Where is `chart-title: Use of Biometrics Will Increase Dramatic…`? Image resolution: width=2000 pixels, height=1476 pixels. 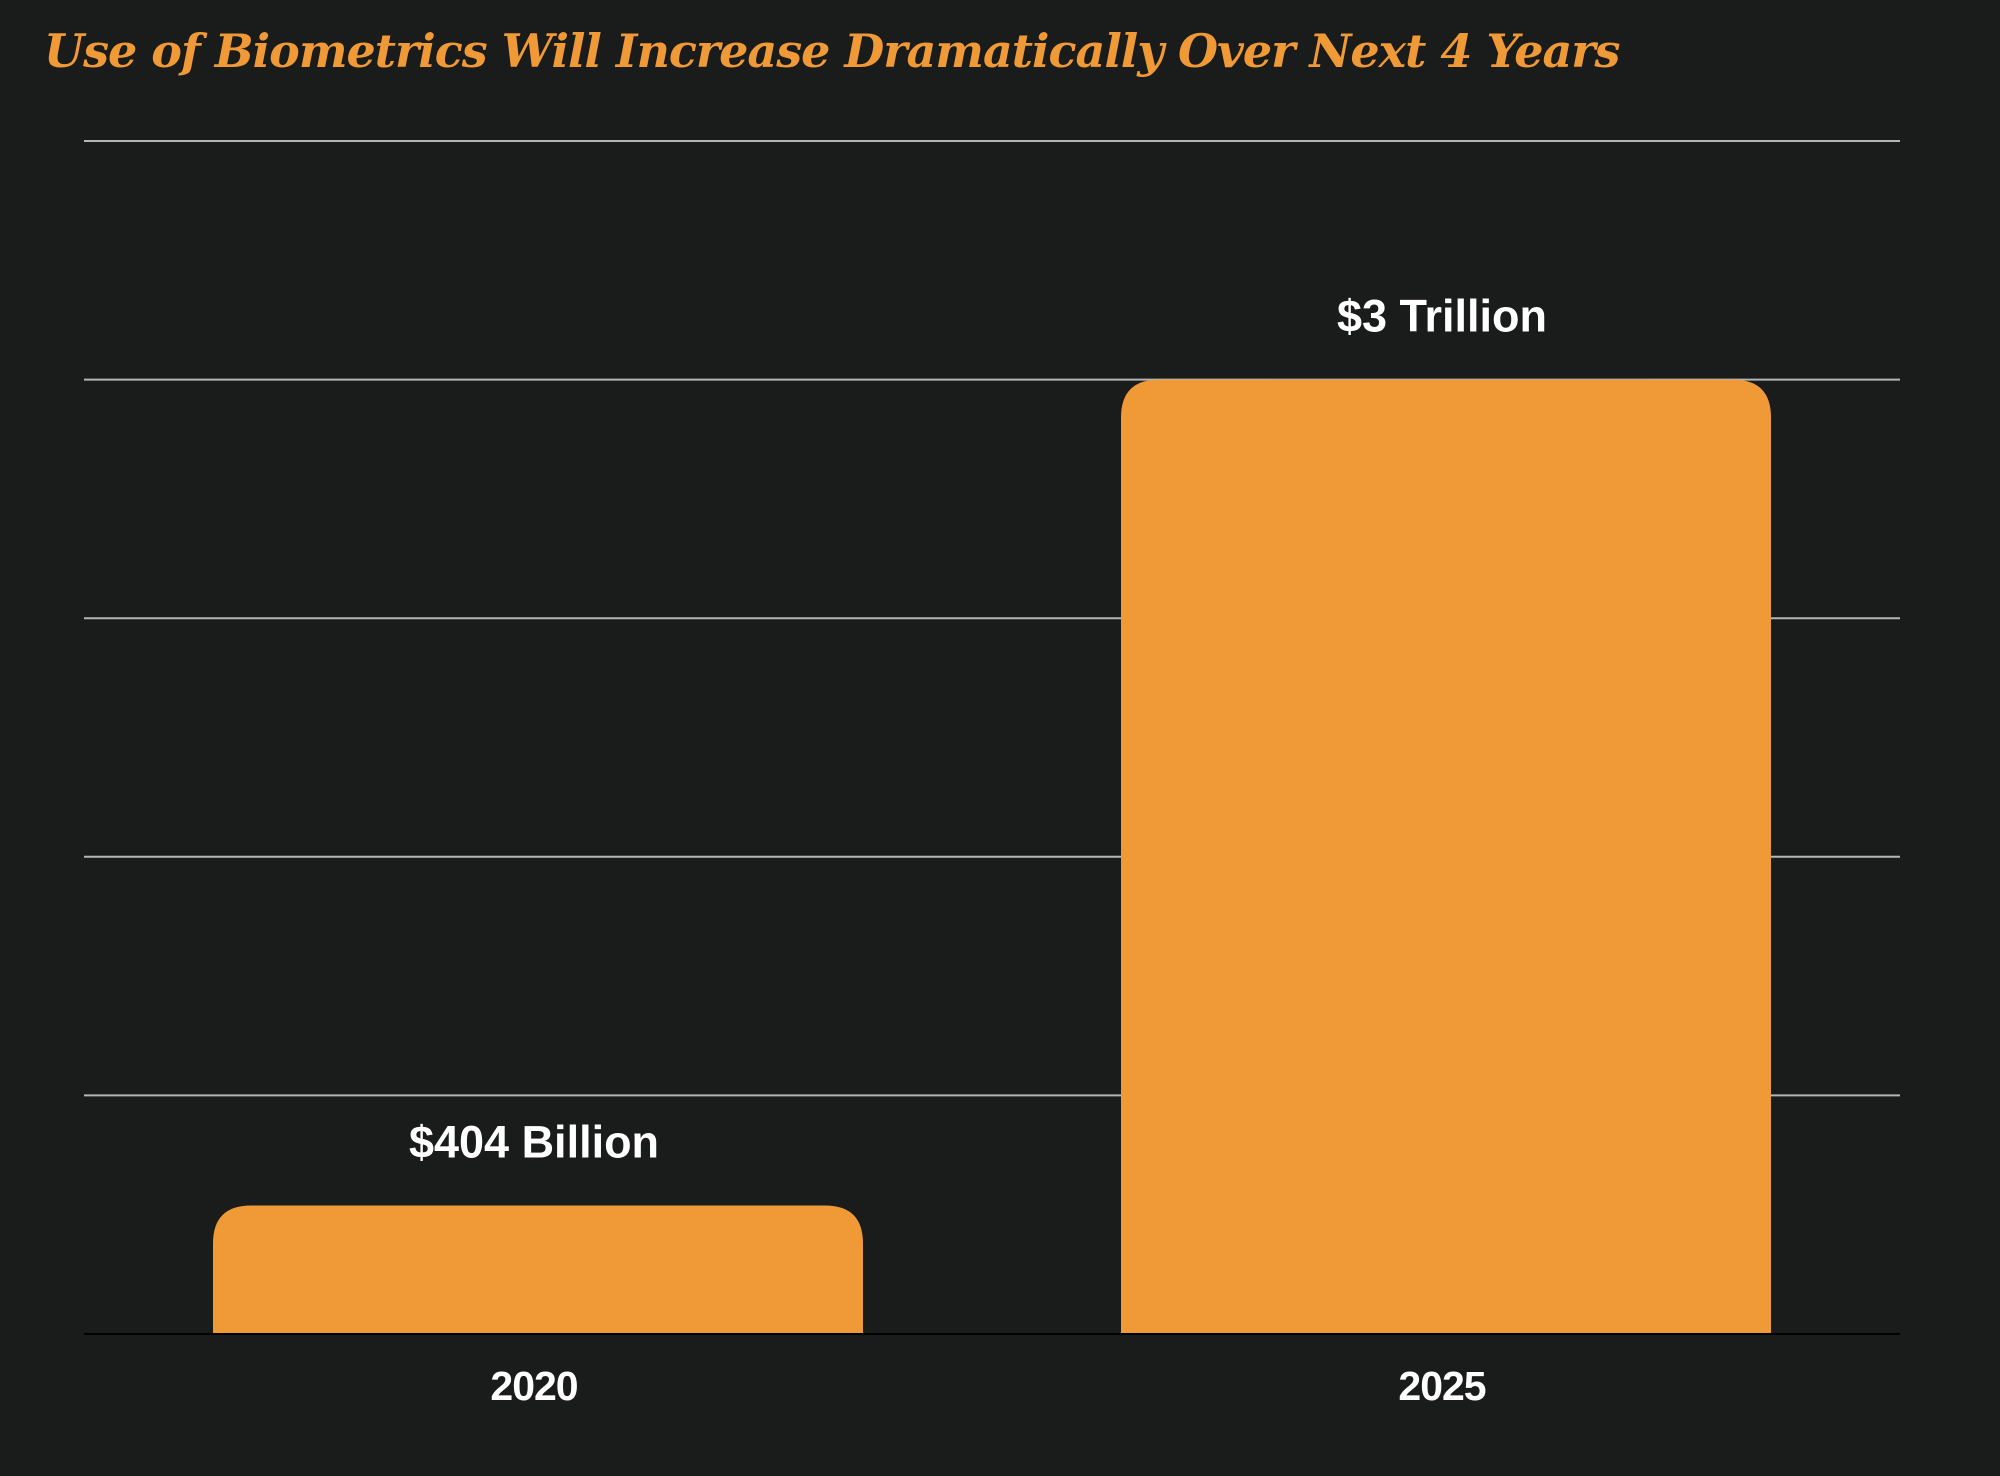 chart-title: Use of Biometrics Will Increase Dramatic… is located at coordinates (832, 51).